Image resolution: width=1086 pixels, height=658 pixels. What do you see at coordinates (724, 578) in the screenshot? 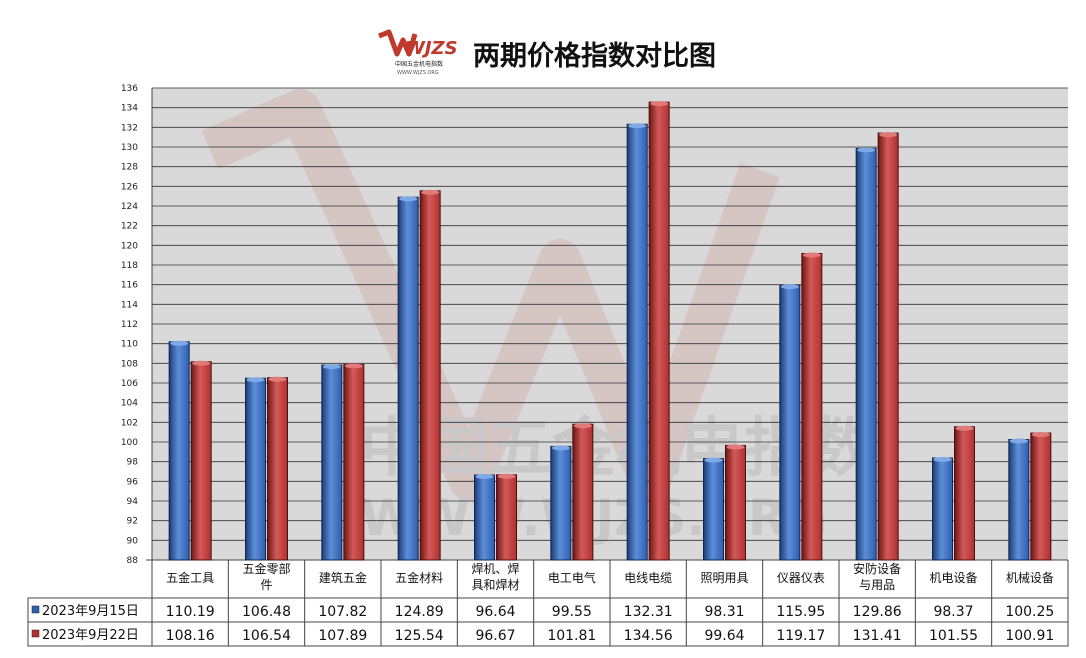
I see `category-label: 照明用具` at bounding box center [724, 578].